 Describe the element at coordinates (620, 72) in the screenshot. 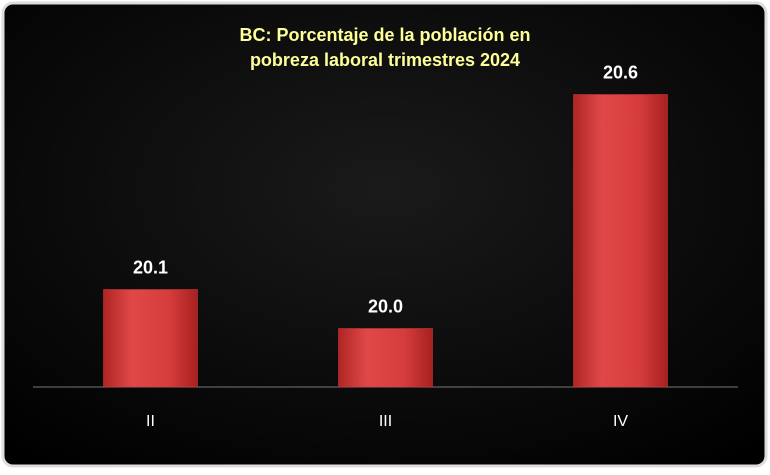

I see `data-label: 20.6` at that location.